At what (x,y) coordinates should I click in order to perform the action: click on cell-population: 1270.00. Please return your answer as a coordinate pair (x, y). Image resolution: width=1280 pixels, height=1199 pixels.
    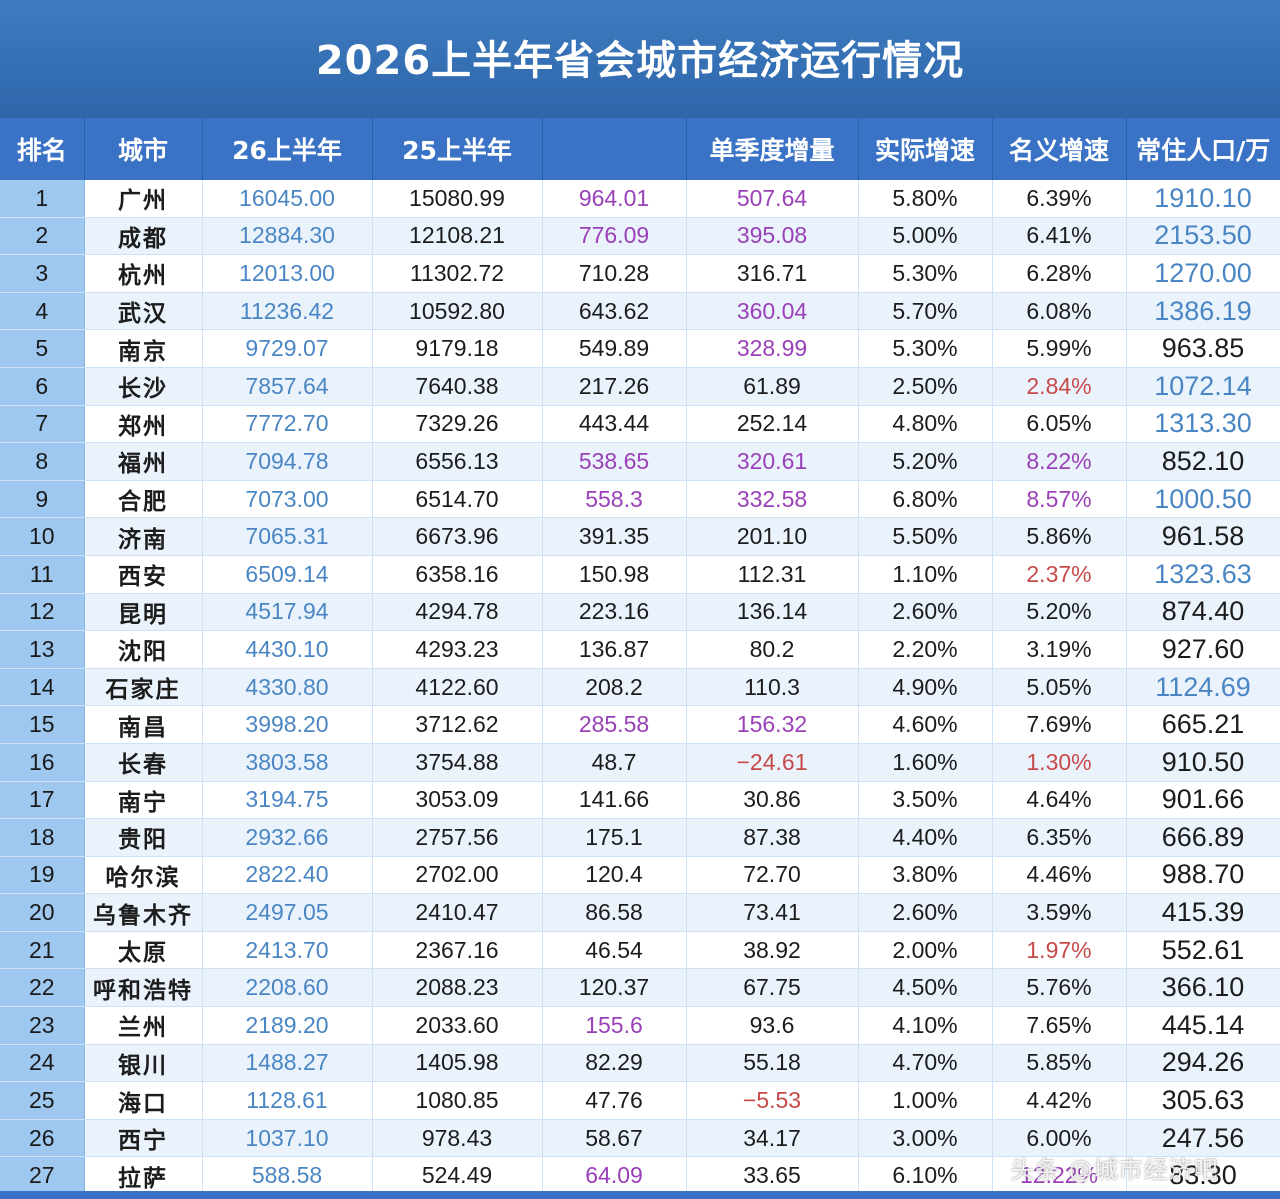
    Looking at the image, I should click on (1203, 273).